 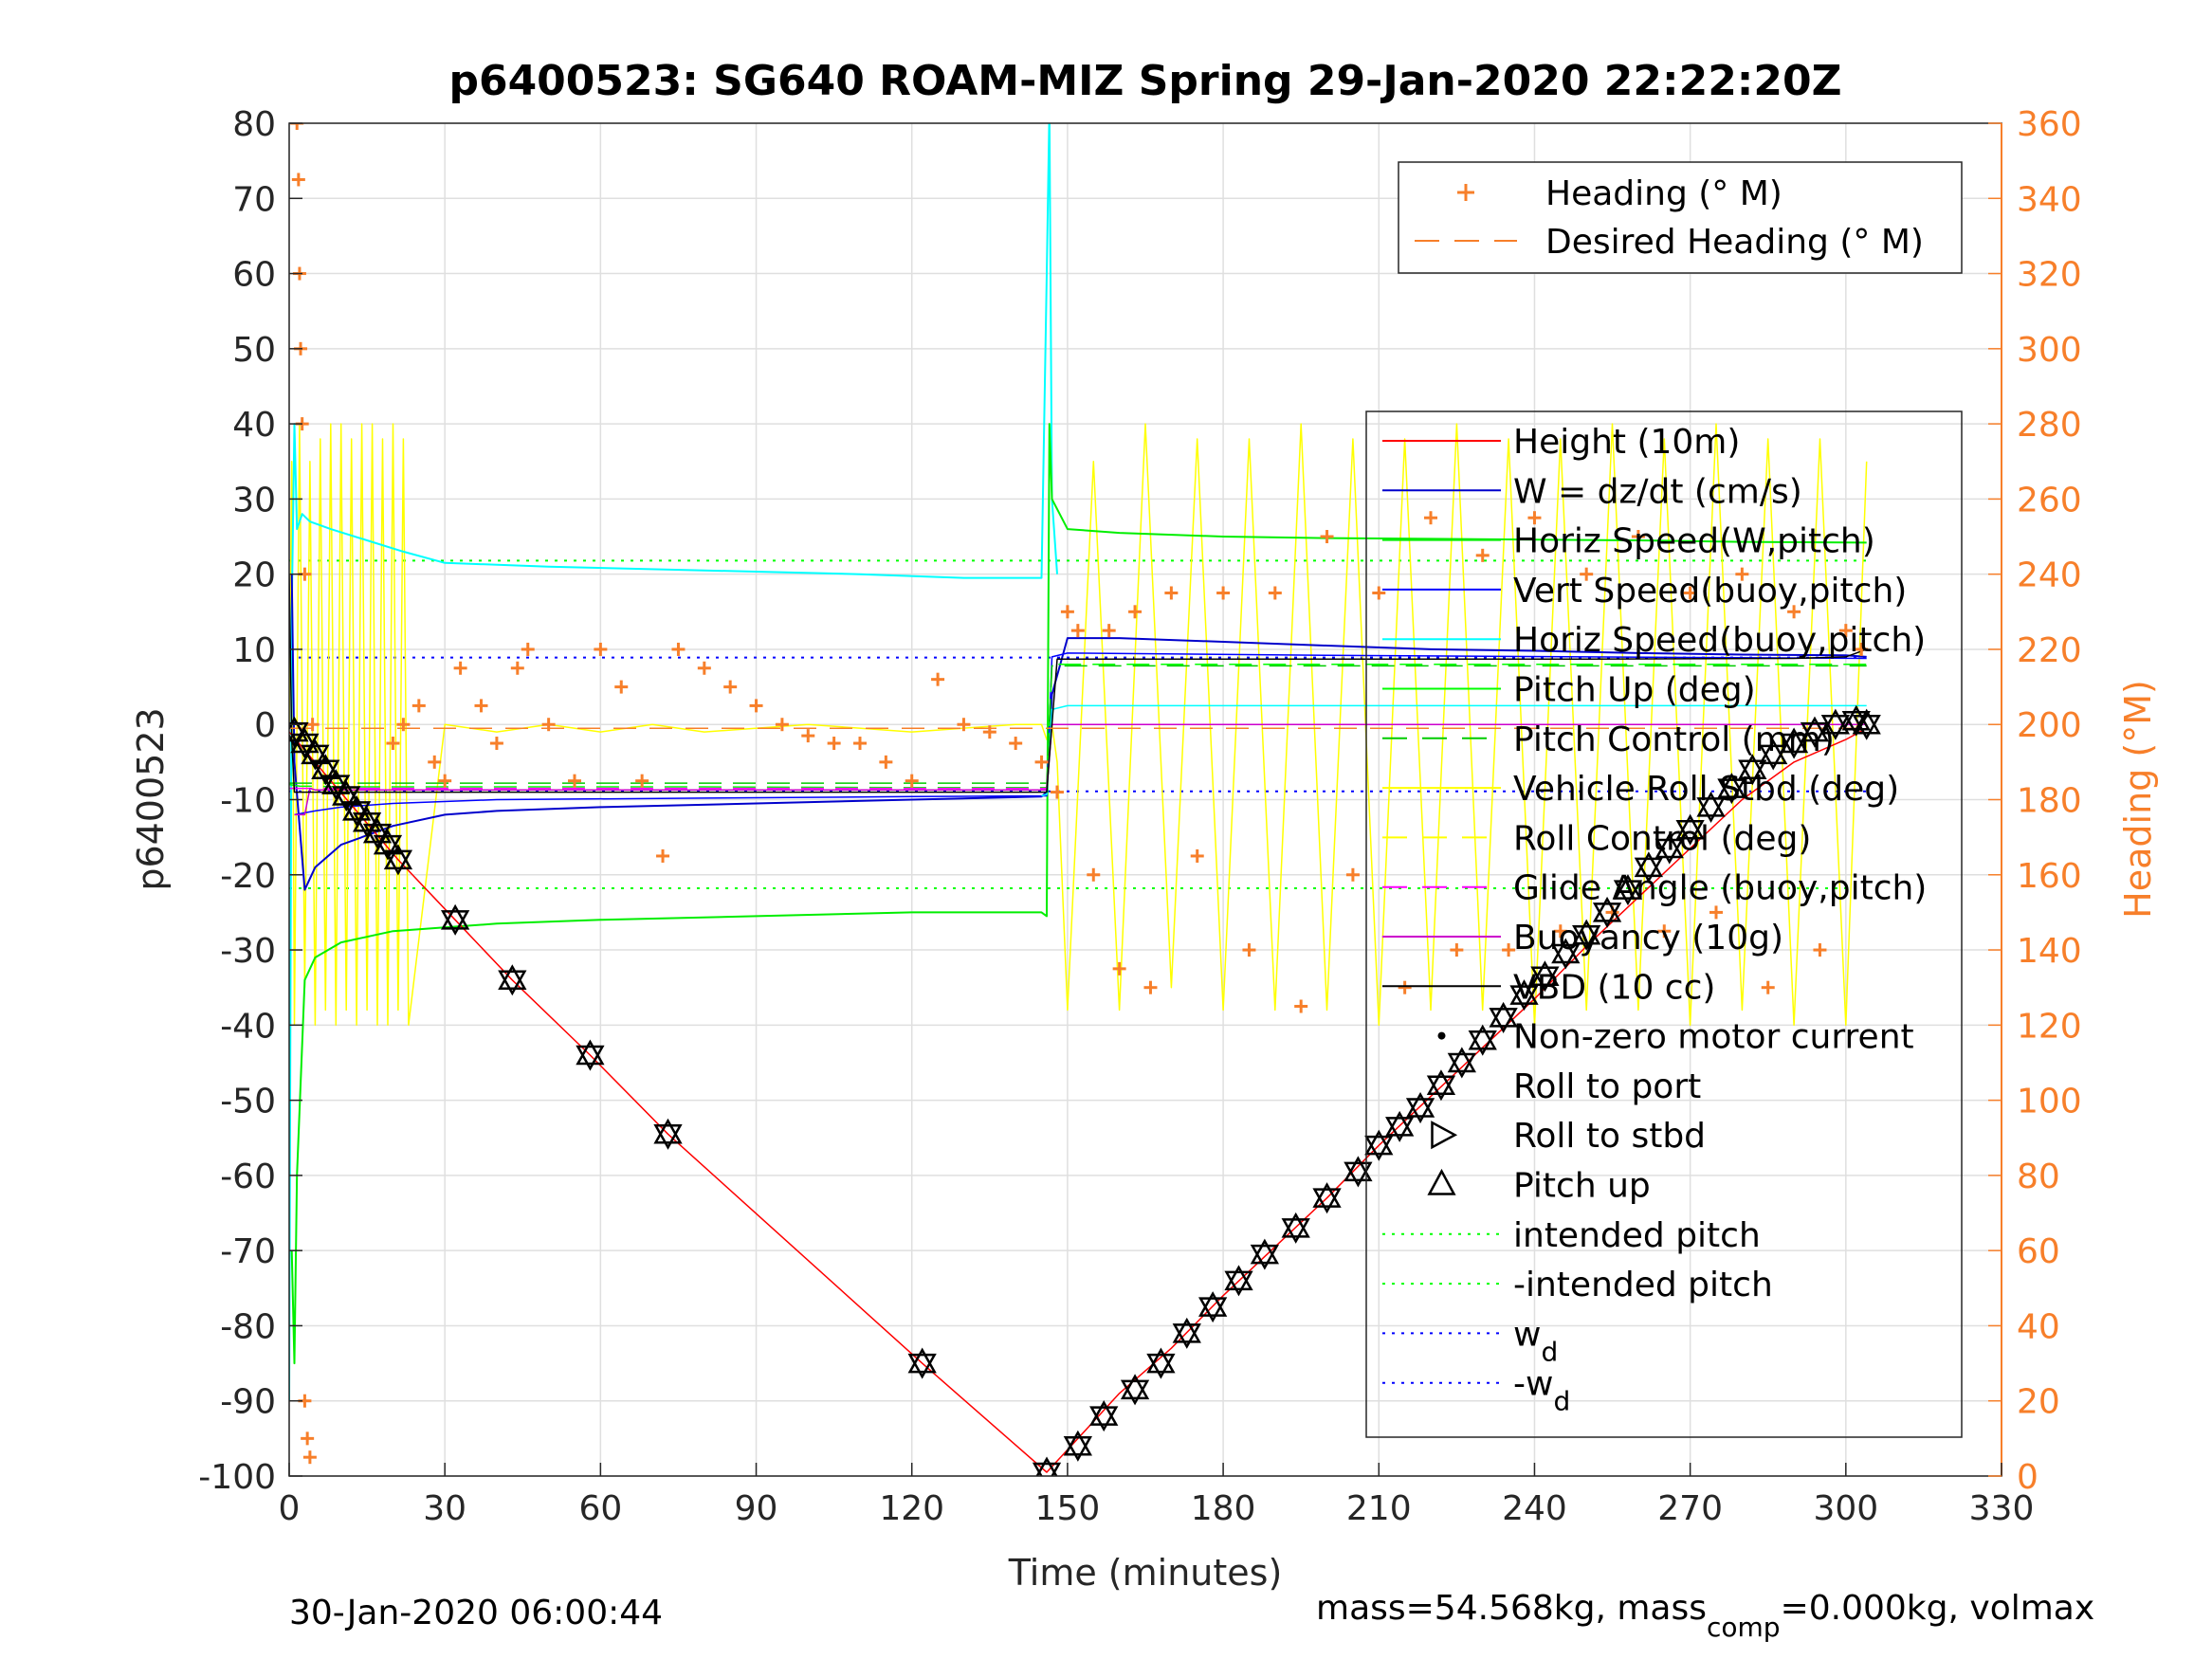 What do you see at coordinates (254, 350) in the screenshot?
I see `y-tick-label: 50` at bounding box center [254, 350].